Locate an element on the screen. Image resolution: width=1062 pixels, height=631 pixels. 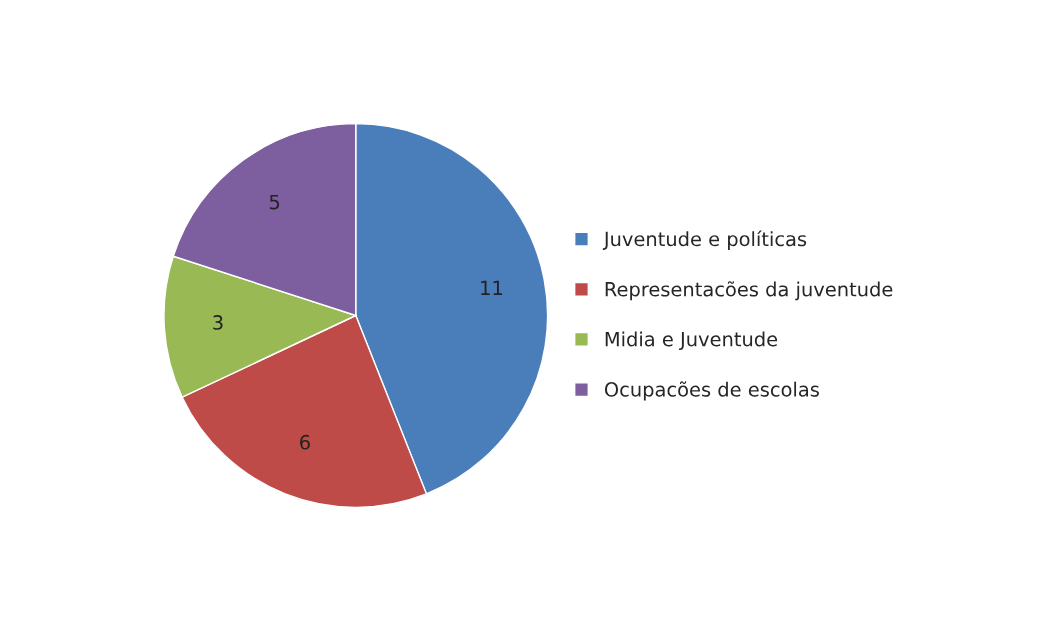
legend-label: Midia e Juventude is located at coordinates (691, 341).